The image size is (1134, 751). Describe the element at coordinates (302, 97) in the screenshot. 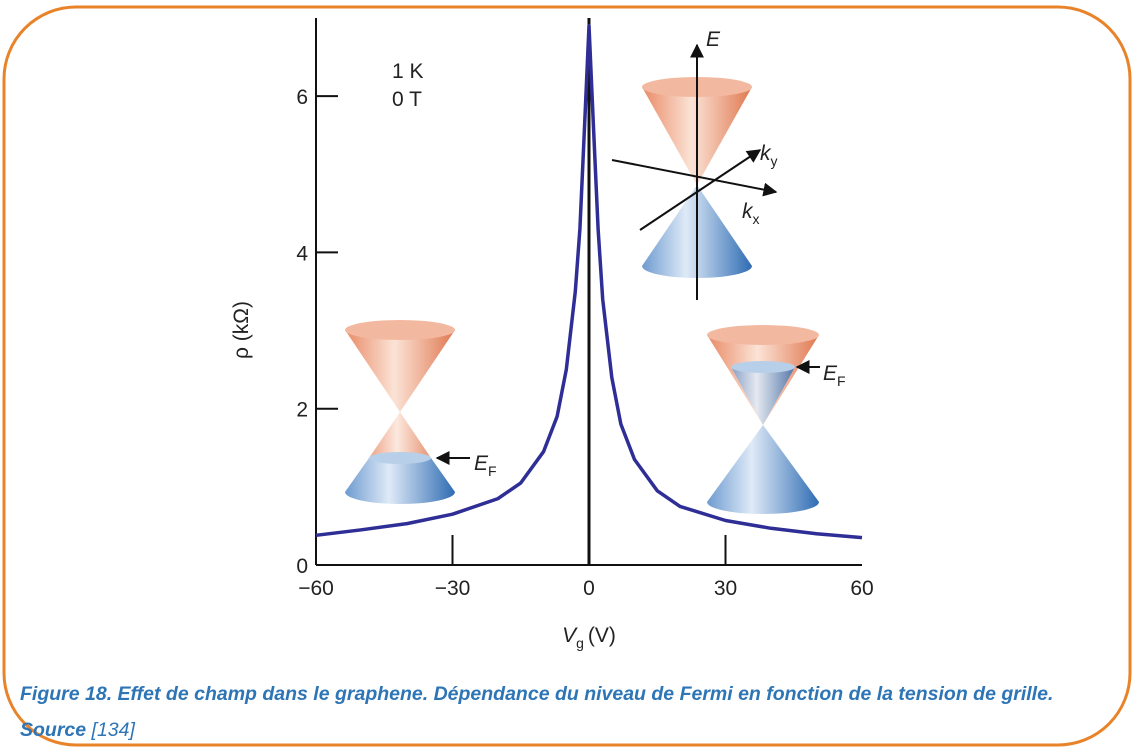

I see `y-tick-label: 6` at that location.